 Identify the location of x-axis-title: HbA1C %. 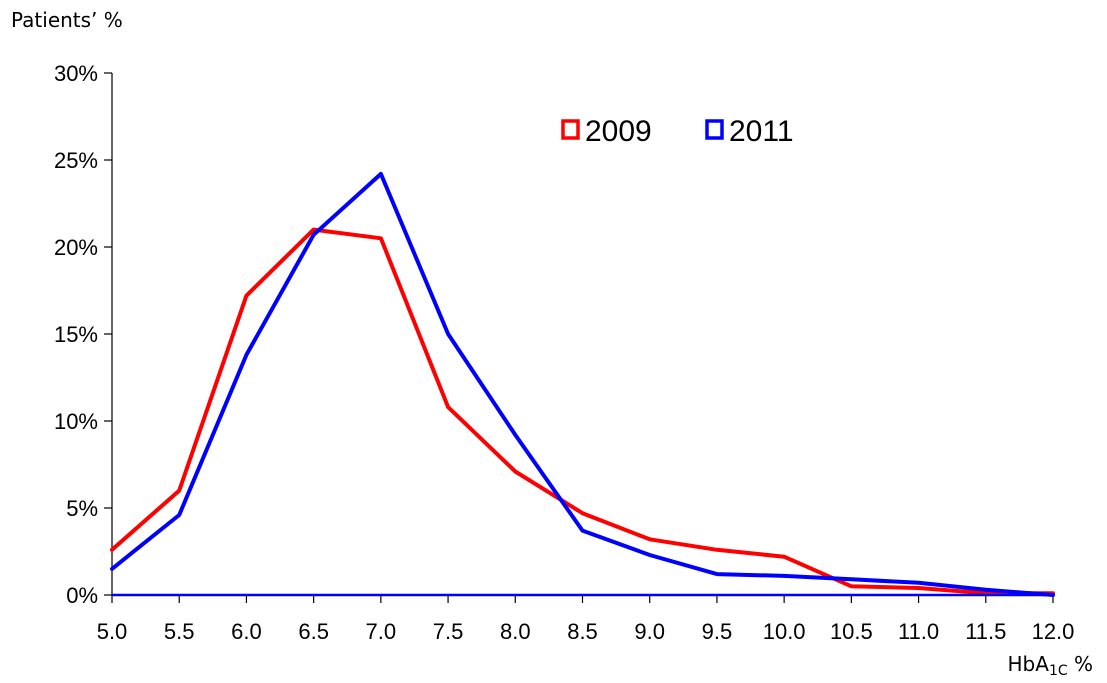
(1050, 665).